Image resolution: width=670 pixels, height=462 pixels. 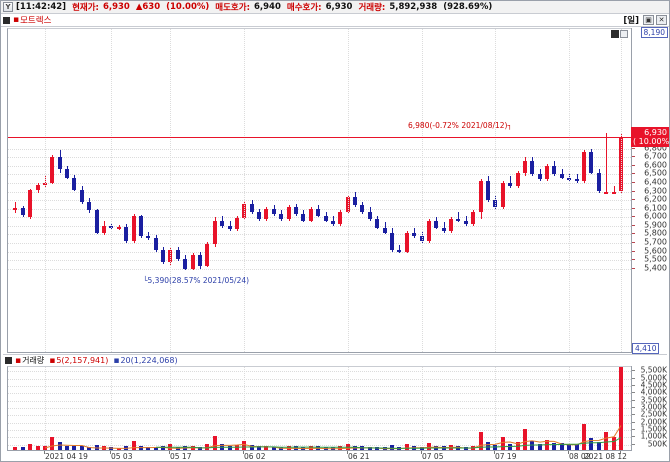 What do you see at coordinates (631, 21) in the screenshot?
I see `timeframe-badge: [일]` at bounding box center [631, 21].